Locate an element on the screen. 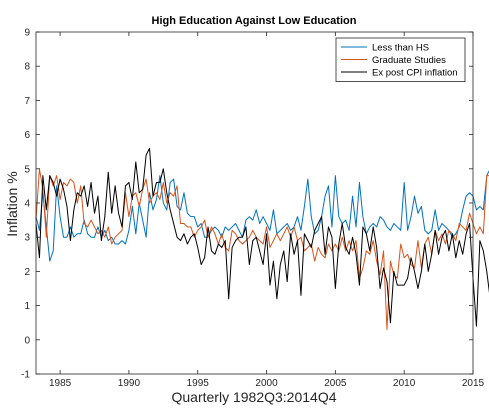  x-tick-label-0: 1985 is located at coordinates (60, 383).